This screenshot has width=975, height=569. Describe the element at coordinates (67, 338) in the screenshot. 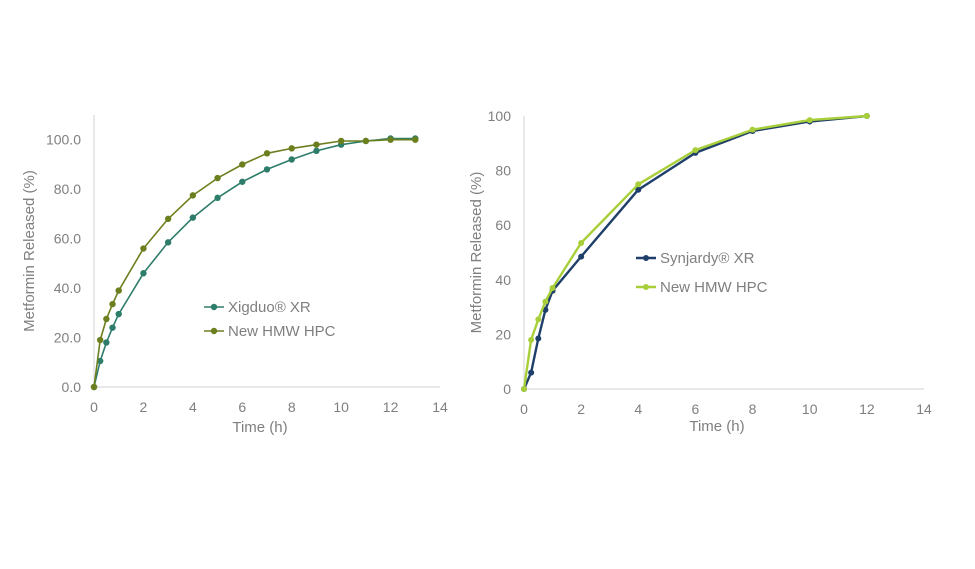

I see `y-tick-label: 20.0` at that location.